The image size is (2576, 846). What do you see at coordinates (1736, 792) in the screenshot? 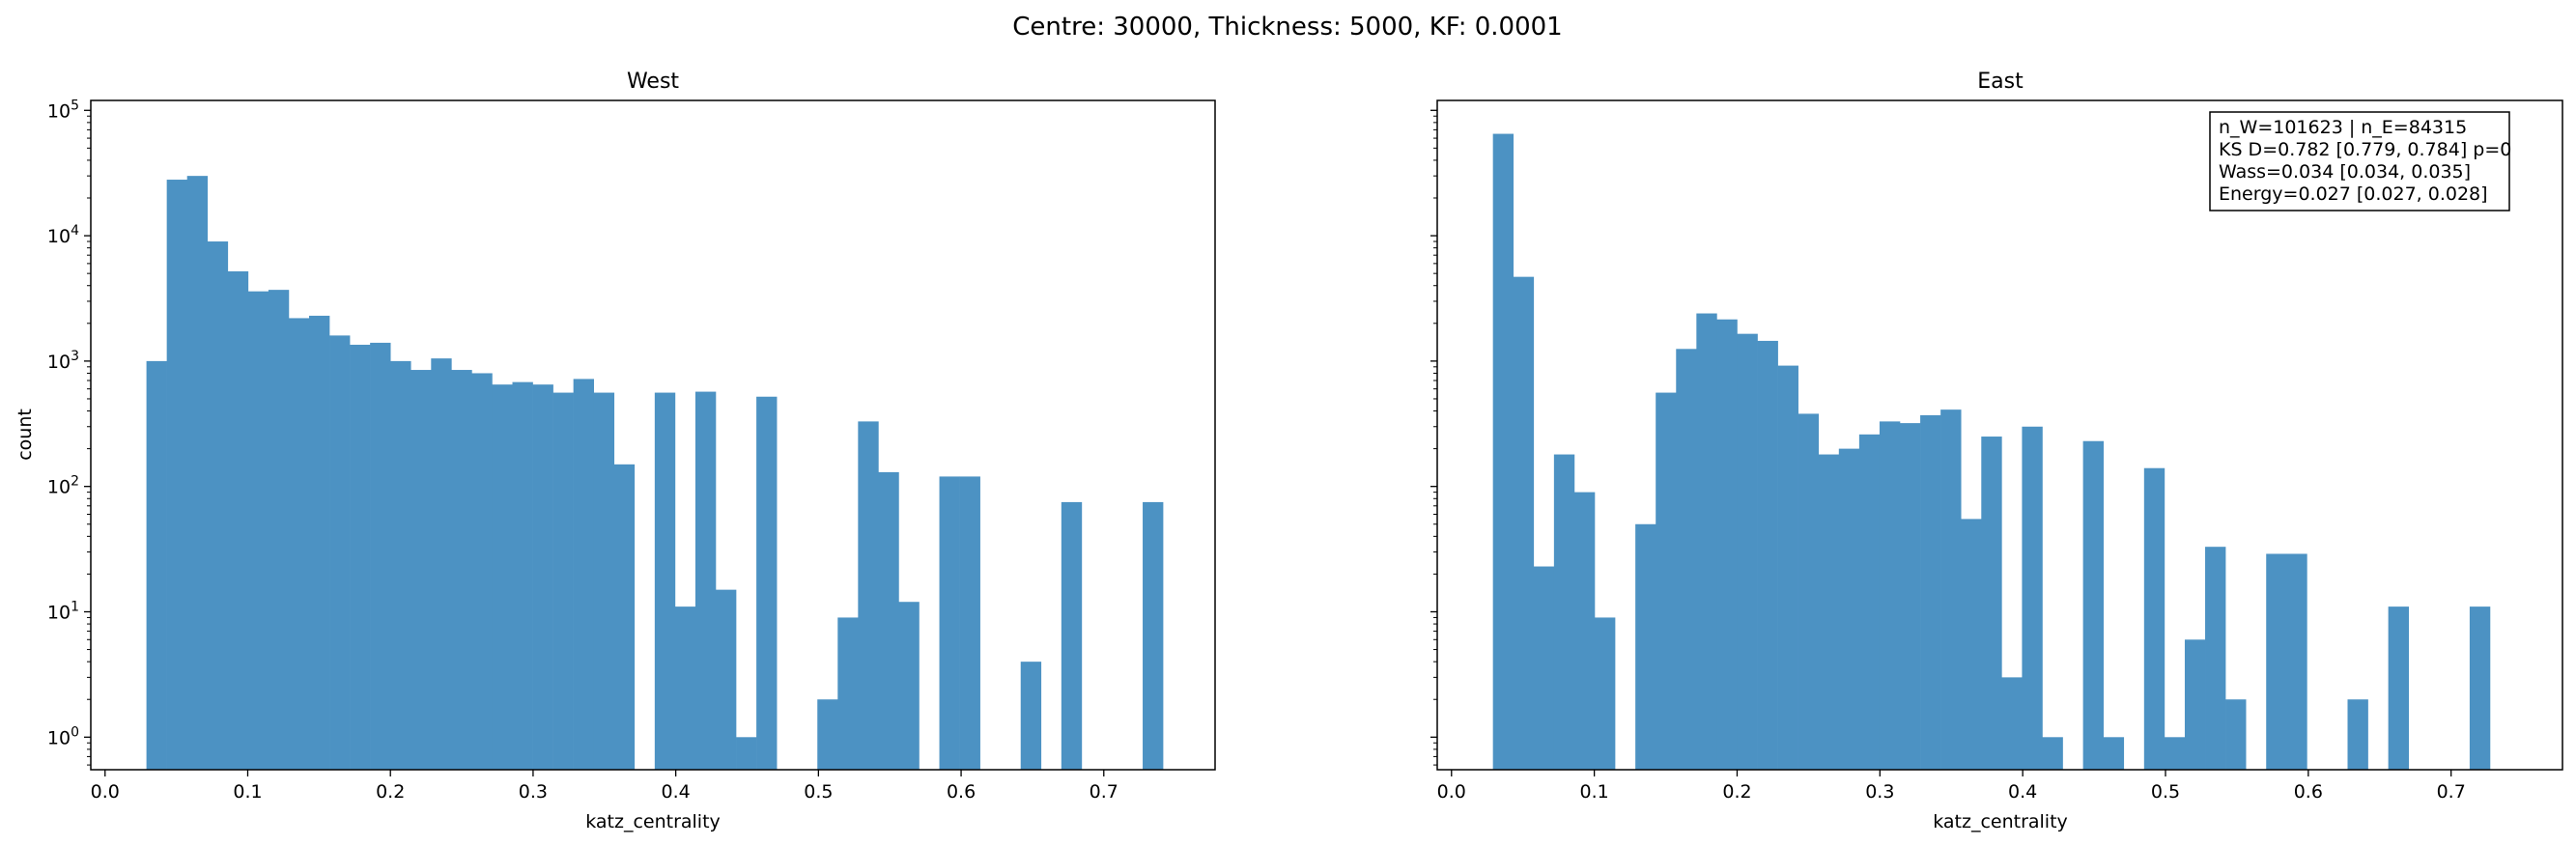
I see `x-tick-label: 0.2` at bounding box center [1736, 792].